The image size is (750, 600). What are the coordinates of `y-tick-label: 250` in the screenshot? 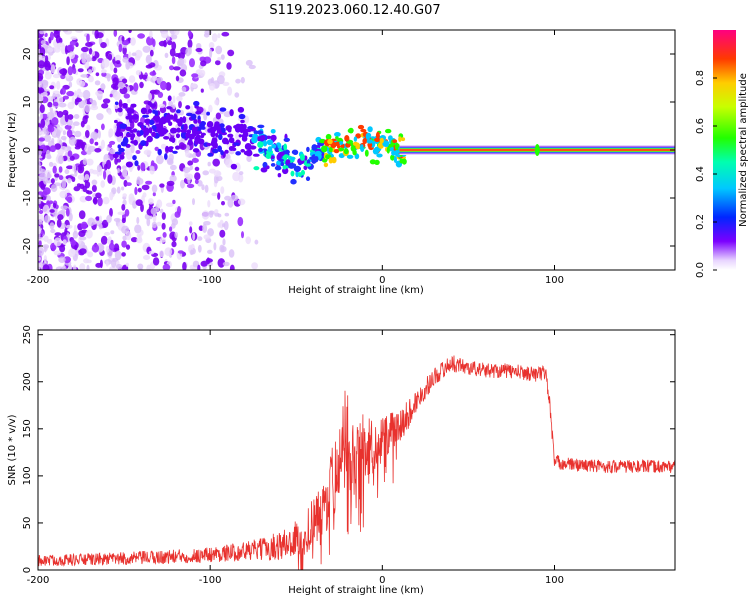 It's located at (27, 334).